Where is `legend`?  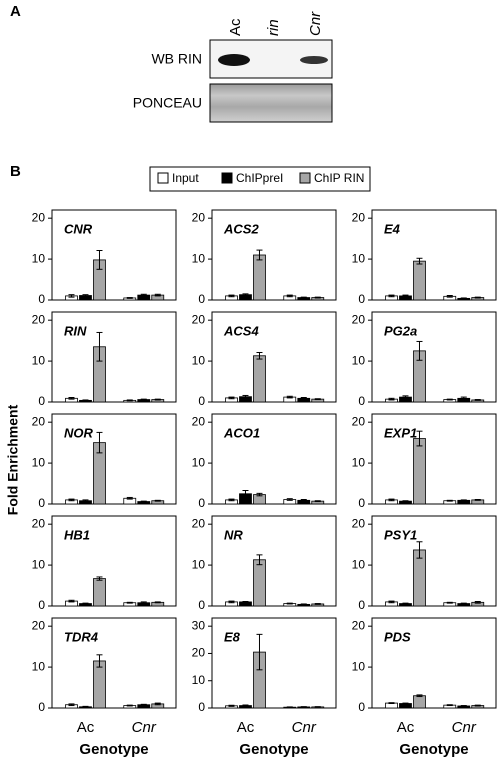
legend is located at coordinates (260, 179).